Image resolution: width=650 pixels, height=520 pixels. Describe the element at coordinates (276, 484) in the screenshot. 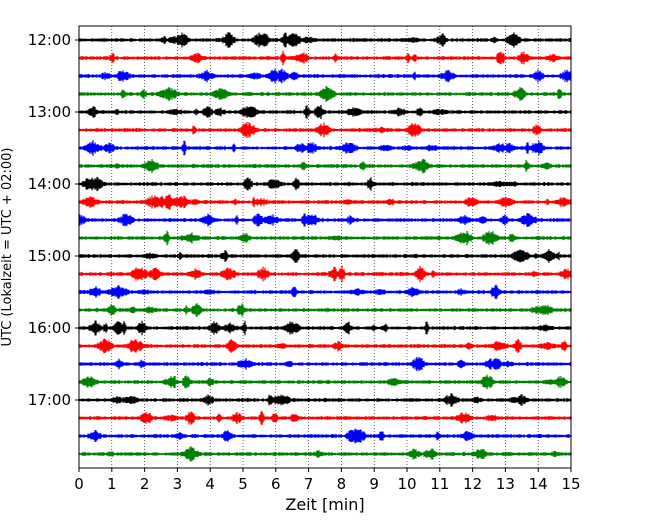

I see `x-tick-label-6: 6` at that location.